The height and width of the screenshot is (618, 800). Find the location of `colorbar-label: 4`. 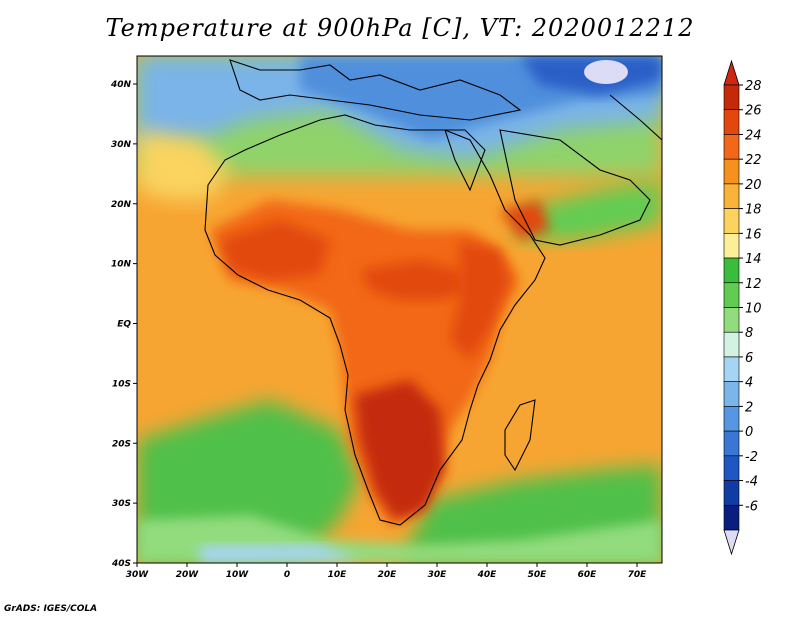

colorbar-label: 4 is located at coordinates (749, 383).